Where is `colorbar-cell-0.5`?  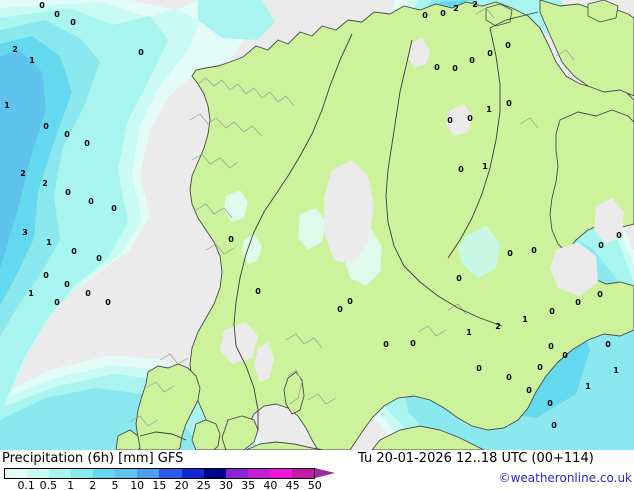
colorbar-cell-0.5 is located at coordinates (38, 473).